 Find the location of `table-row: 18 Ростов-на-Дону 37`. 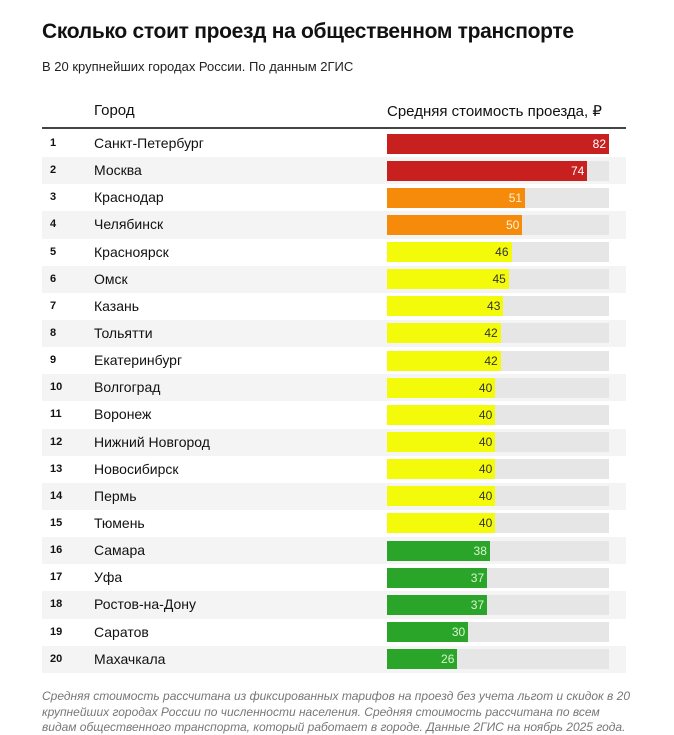

table-row: 18 Ростов-на-Дону 37 is located at coordinates (334, 605).